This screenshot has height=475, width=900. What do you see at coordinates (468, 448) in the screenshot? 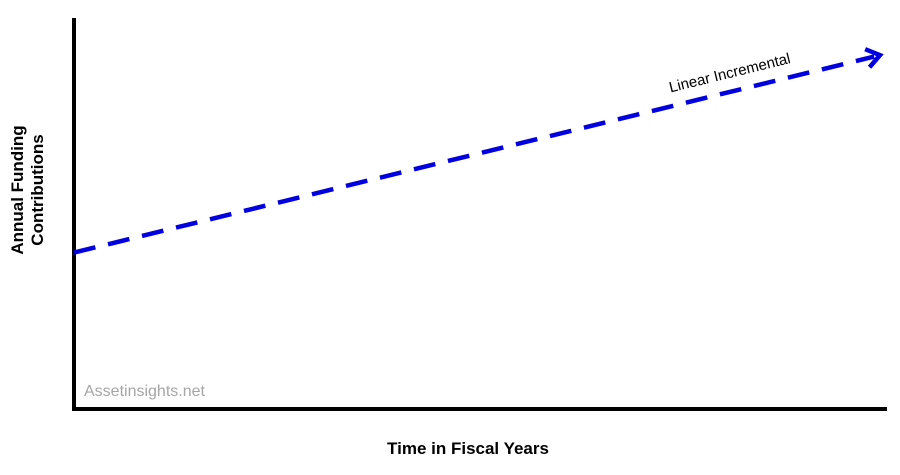
I see `x-axis-title: Time in Fiscal Years` at bounding box center [468, 448].